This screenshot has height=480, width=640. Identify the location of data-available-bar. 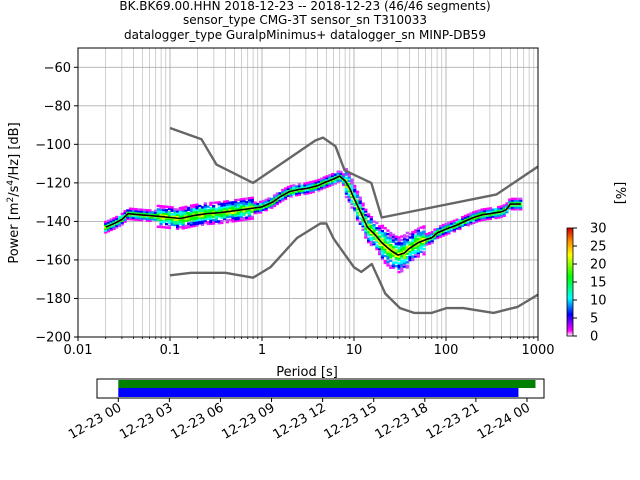
(327, 384).